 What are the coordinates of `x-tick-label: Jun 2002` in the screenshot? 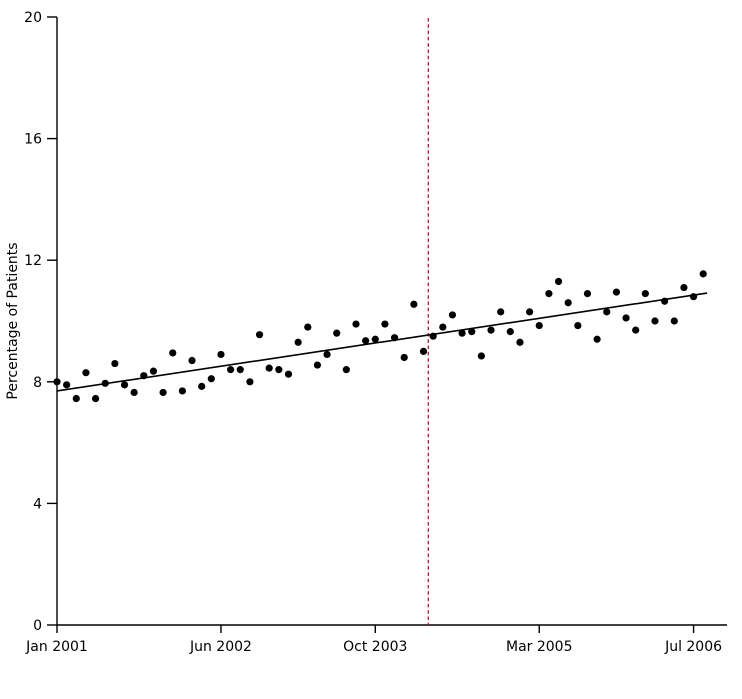 It's located at (220, 647).